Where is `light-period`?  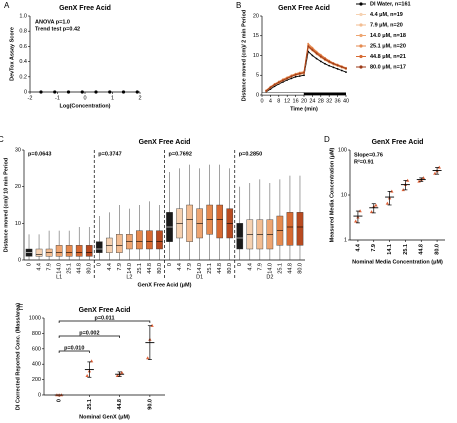 light-period is located at coordinates (283, 94).